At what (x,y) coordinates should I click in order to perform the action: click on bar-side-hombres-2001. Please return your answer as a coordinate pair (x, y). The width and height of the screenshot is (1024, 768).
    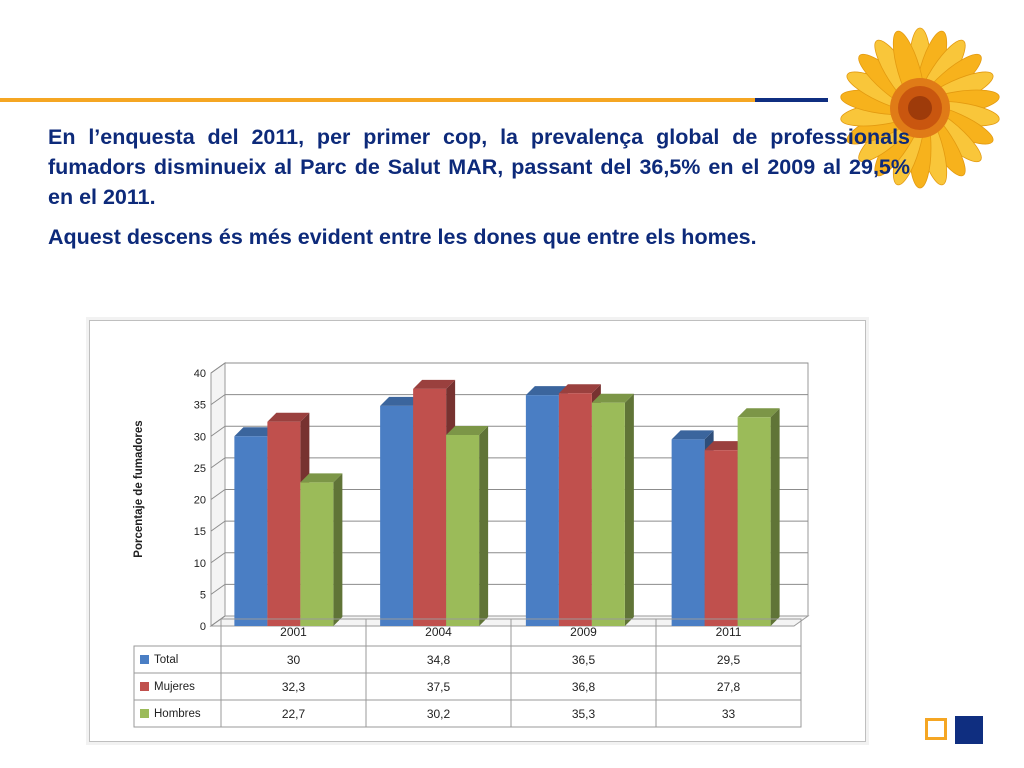
    Looking at the image, I should click on (338, 549).